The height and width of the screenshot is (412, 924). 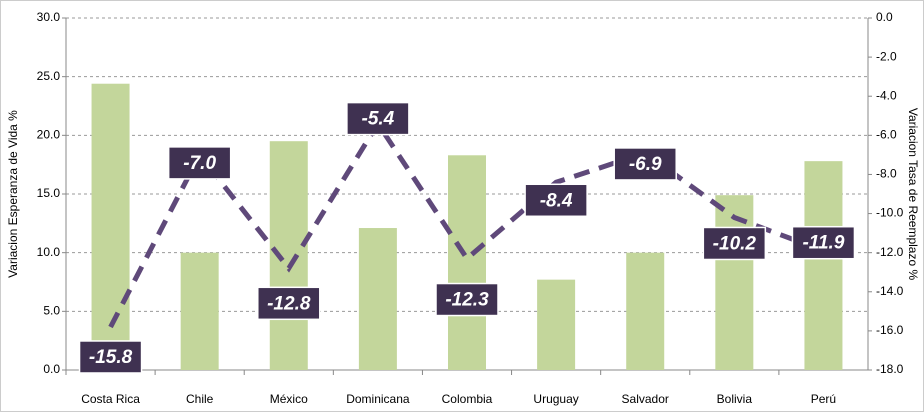 I want to click on data-label: -6.9, so click(x=645, y=164).